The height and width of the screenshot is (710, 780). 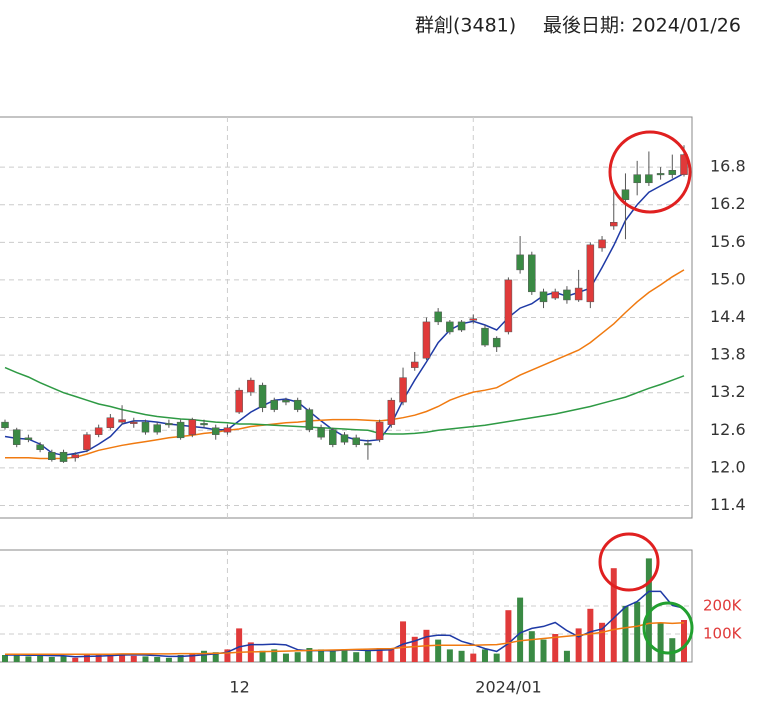 I want to click on chart-title: 群創(3481), so click(x=465, y=26).